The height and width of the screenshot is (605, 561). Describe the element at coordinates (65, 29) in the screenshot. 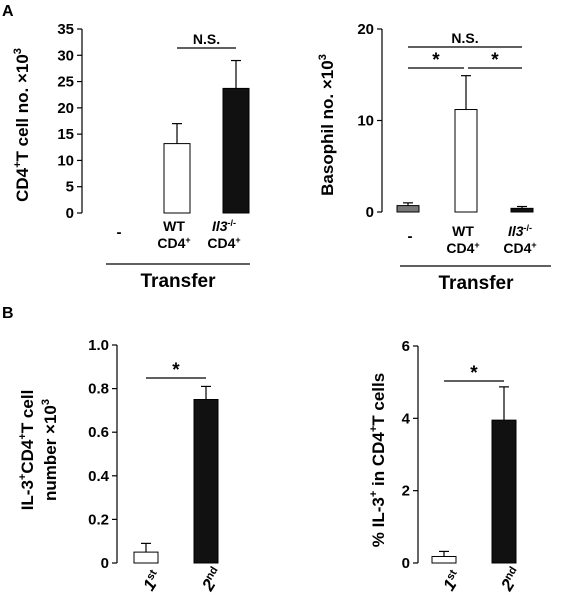

I see `y-tick-label: 35` at that location.